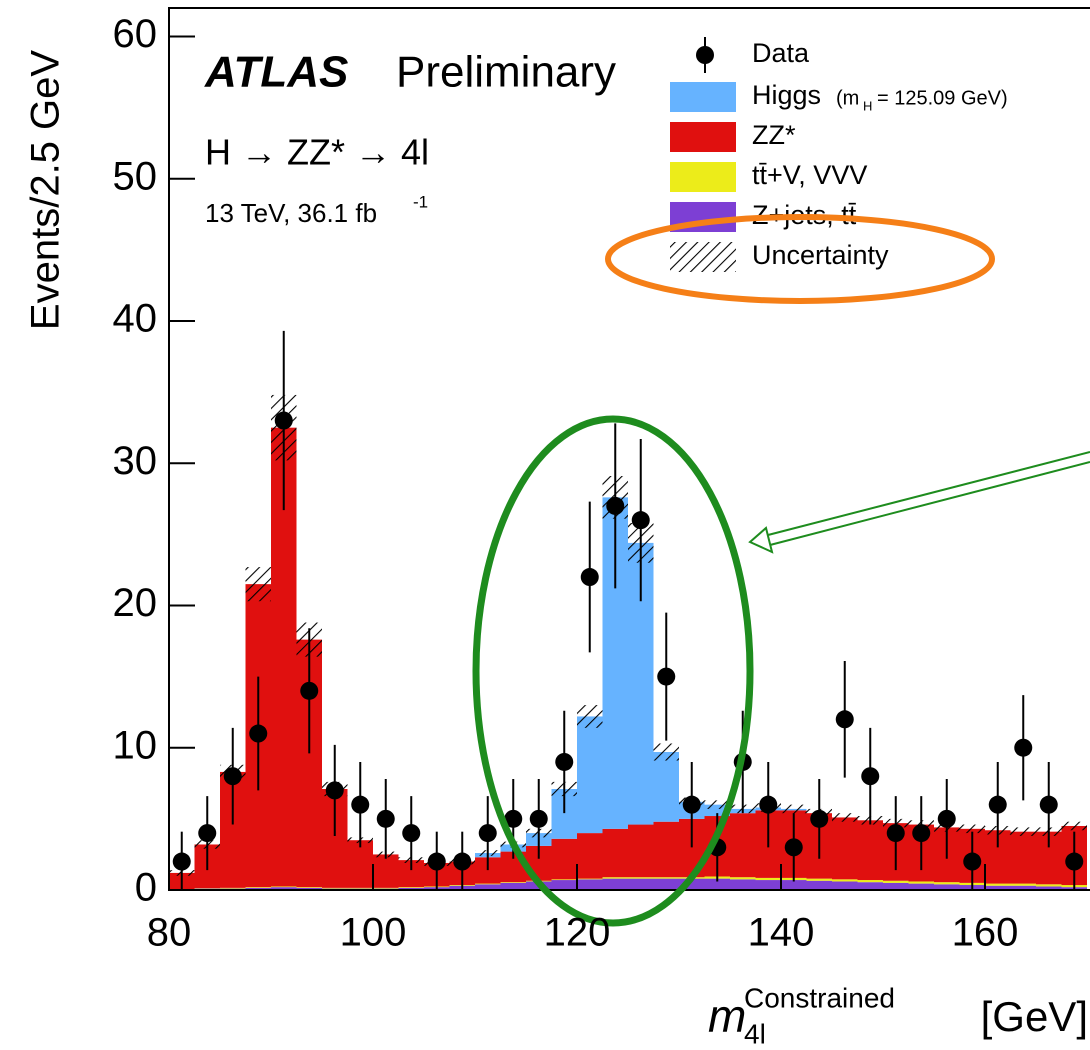 The height and width of the screenshot is (1050, 1090). What do you see at coordinates (135, 34) in the screenshot?
I see `y-tick-label: 60` at bounding box center [135, 34].